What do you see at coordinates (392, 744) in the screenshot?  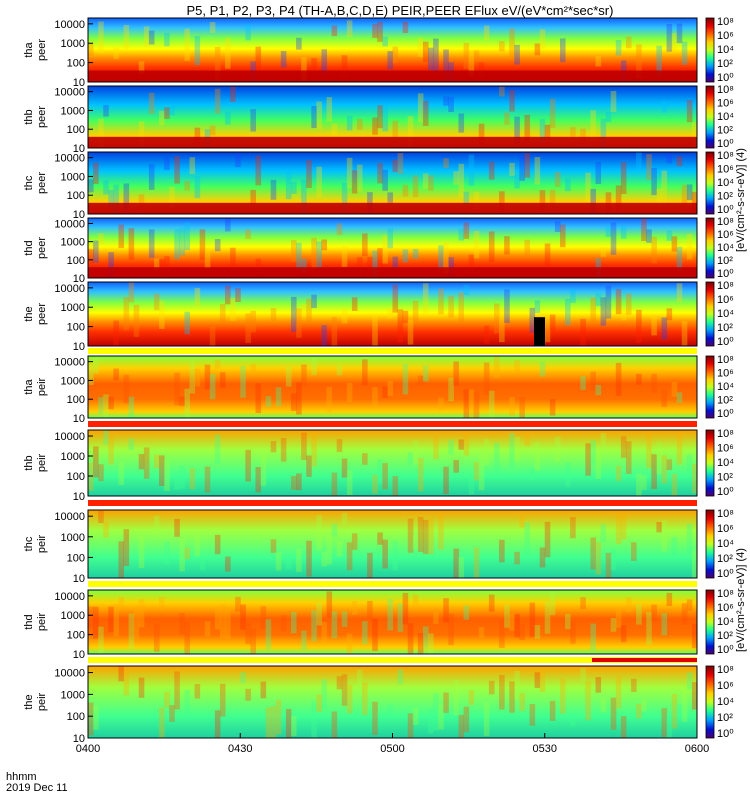 I see `x-axis: 0400 0430 0500 0530 0600` at bounding box center [392, 744].